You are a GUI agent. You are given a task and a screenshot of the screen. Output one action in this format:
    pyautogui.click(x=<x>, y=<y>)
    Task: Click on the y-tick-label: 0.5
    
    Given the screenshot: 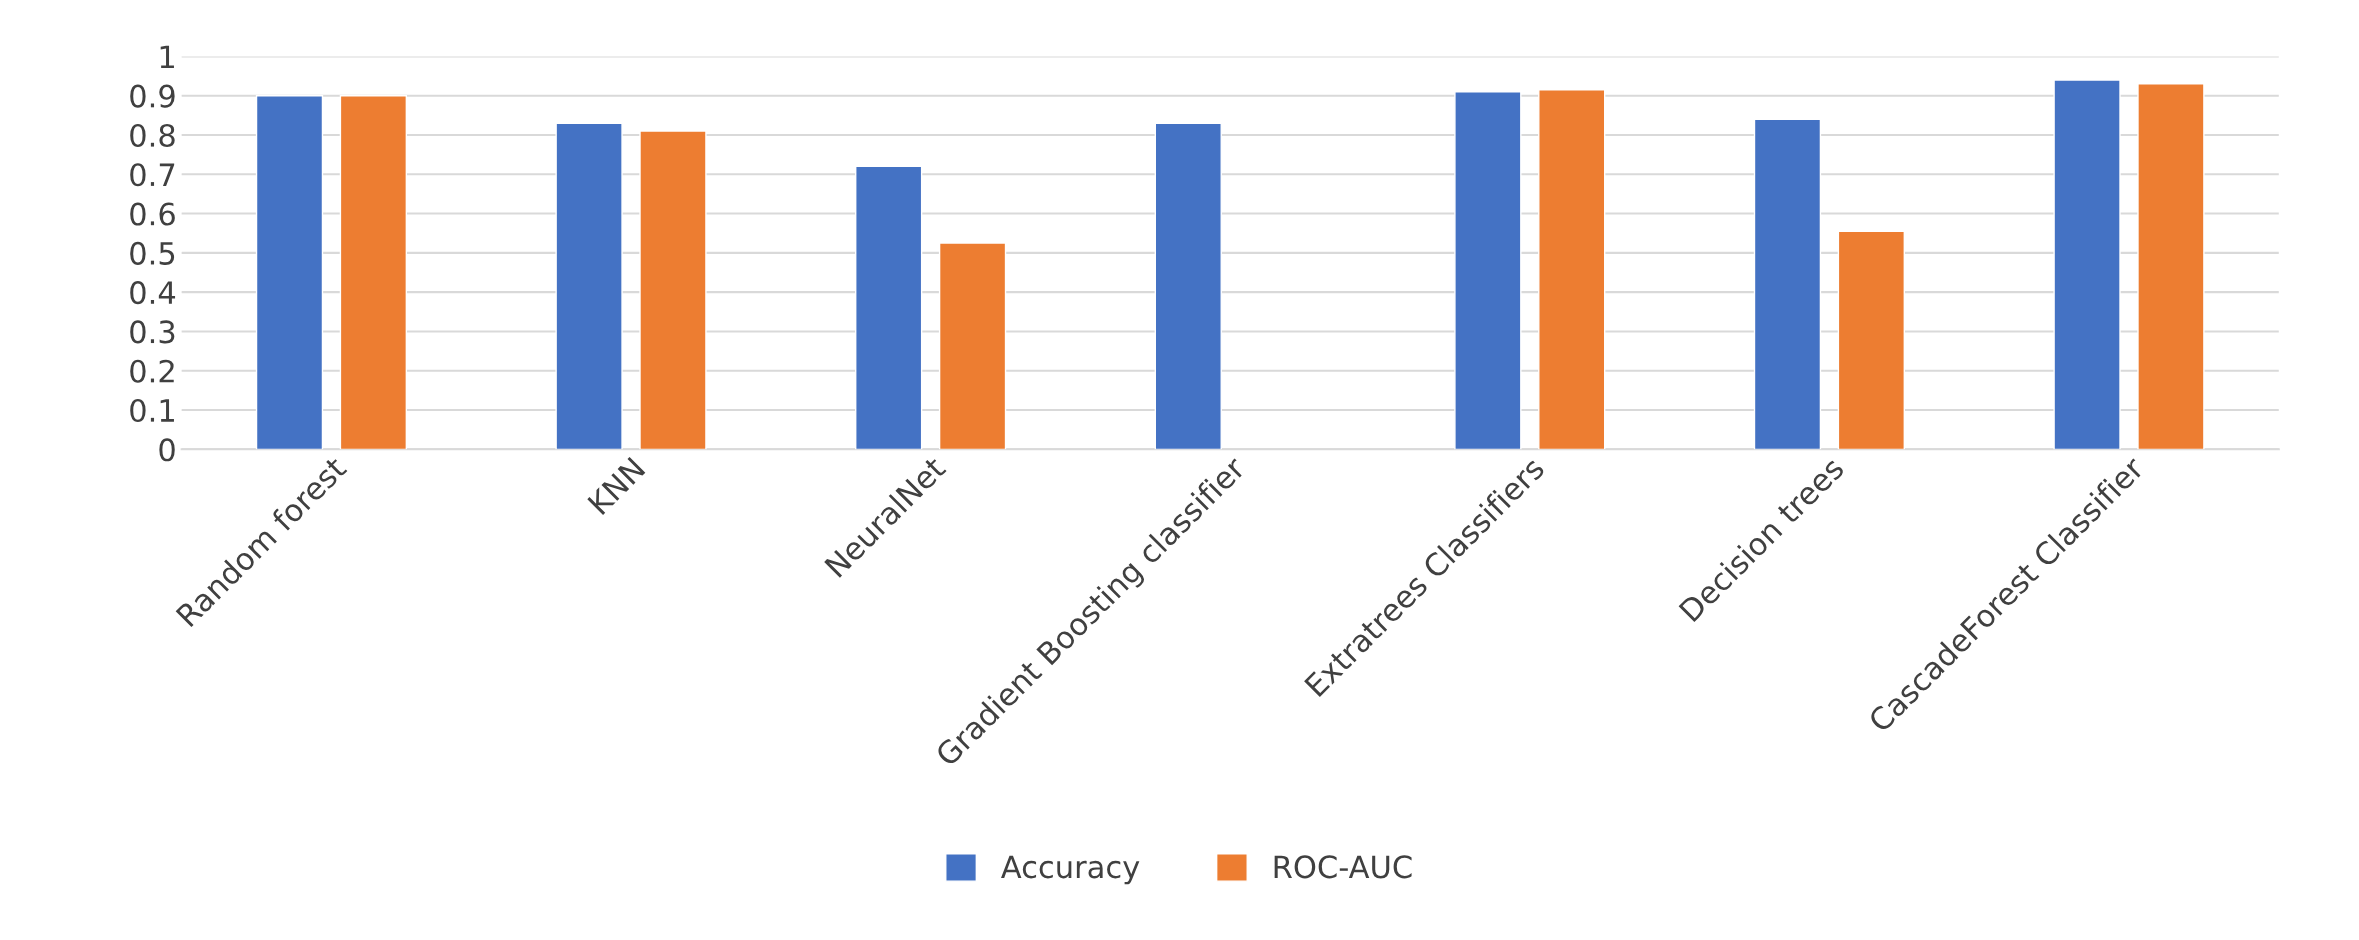 What is the action you would take?
    pyautogui.click(x=152, y=253)
    